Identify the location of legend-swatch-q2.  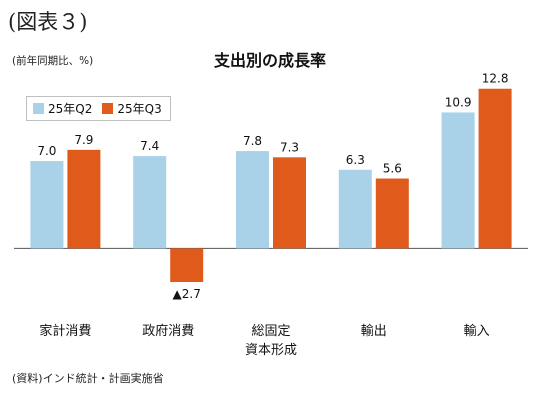
(38, 108).